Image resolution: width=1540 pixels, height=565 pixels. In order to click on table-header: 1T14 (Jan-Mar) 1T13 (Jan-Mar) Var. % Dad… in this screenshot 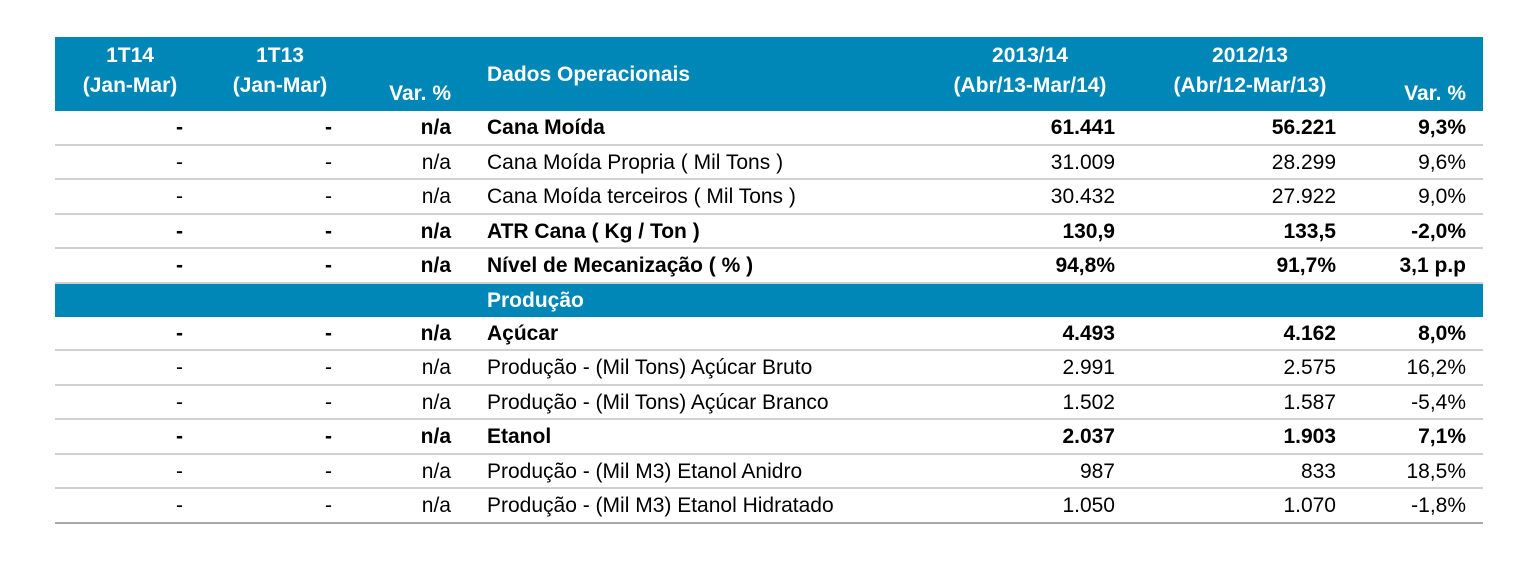, I will do `click(769, 74)`.